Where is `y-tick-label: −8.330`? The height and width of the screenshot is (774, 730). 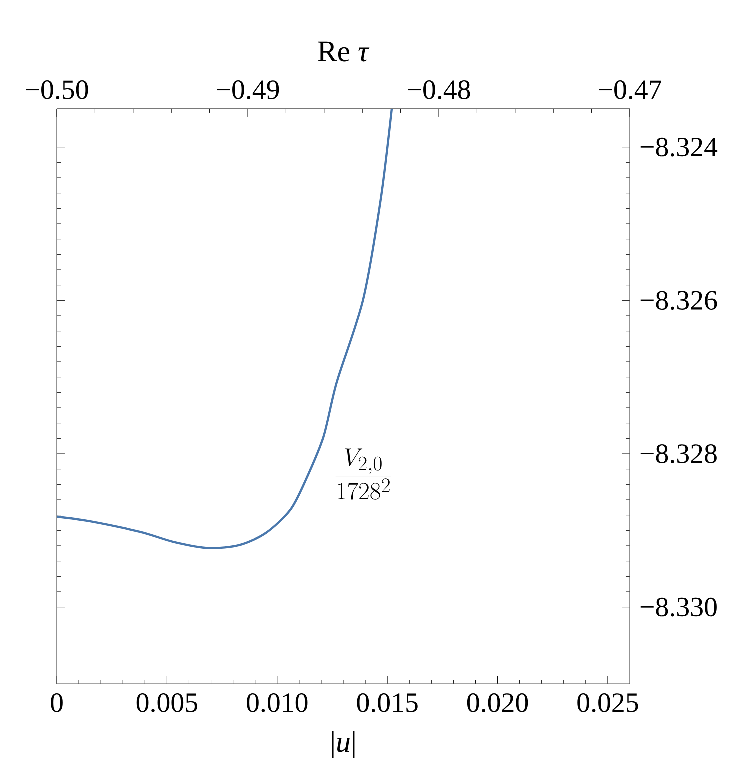 y-tick-label: −8.330 is located at coordinates (678, 607).